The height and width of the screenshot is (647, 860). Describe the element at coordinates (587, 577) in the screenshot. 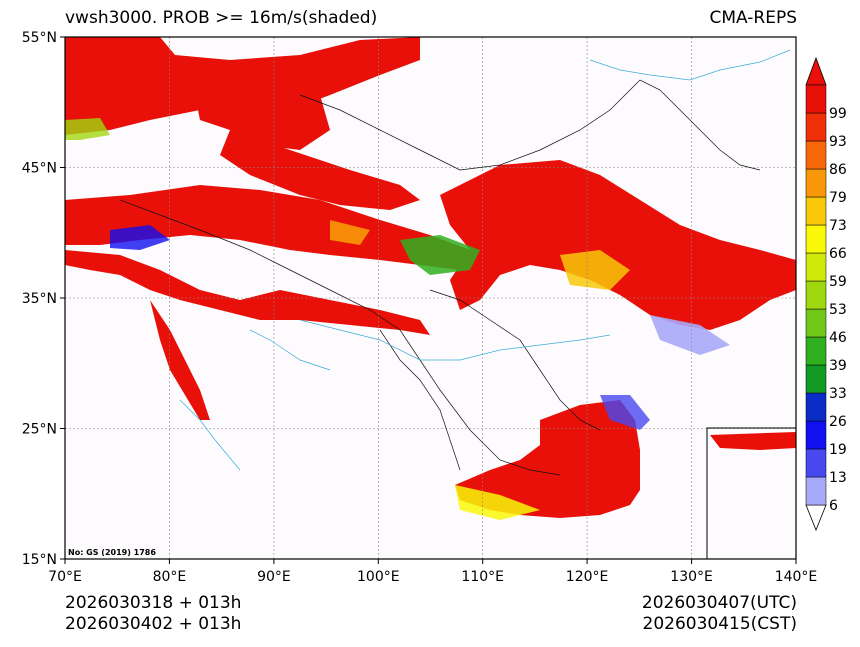

I see `lon-label: 120°E` at that location.